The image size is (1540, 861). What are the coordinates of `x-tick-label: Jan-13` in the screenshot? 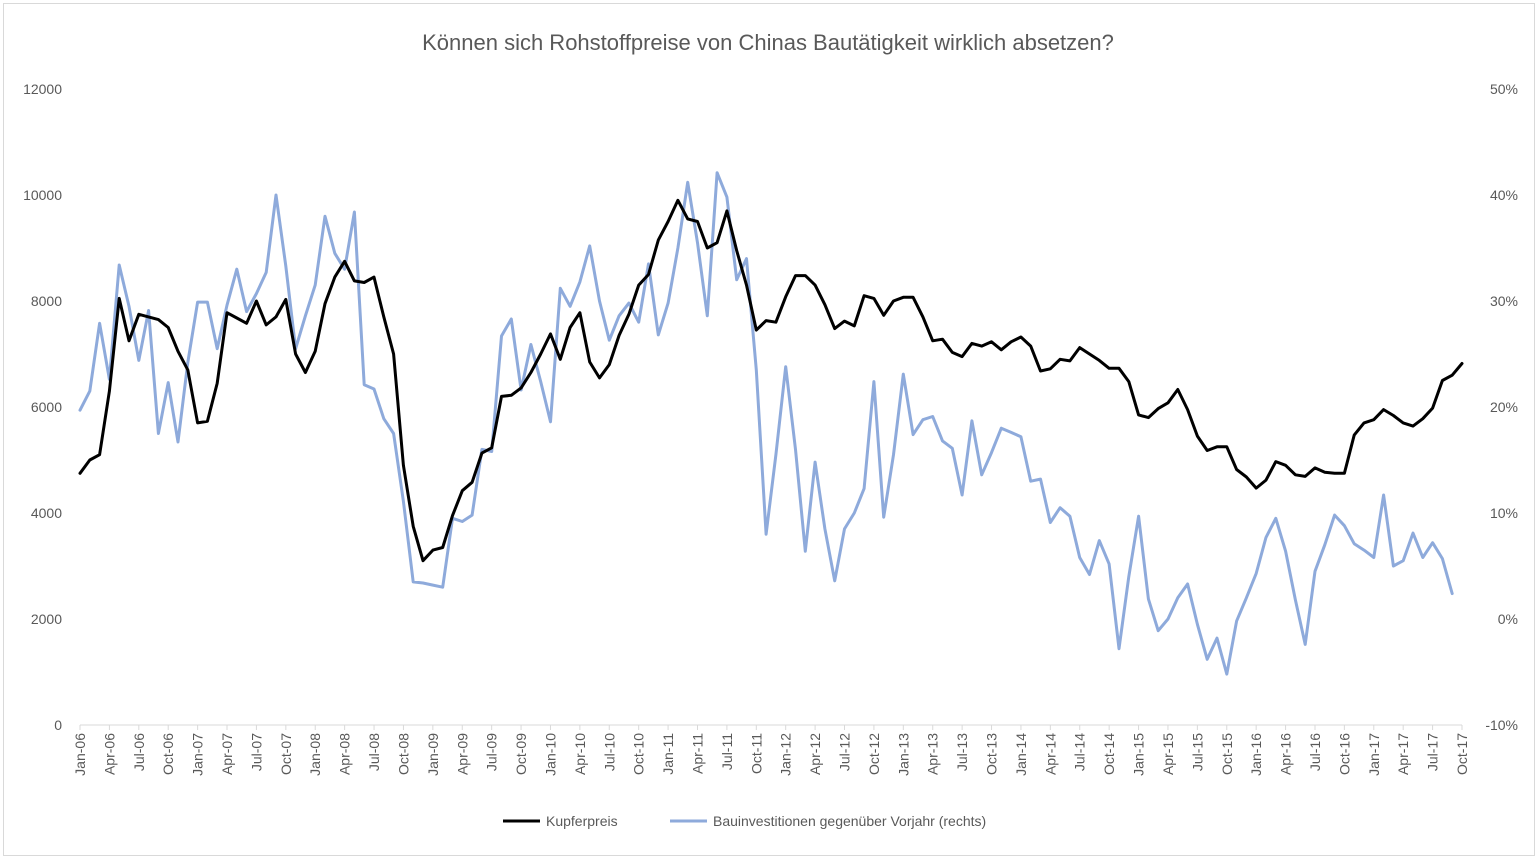 It's located at (903, 754).